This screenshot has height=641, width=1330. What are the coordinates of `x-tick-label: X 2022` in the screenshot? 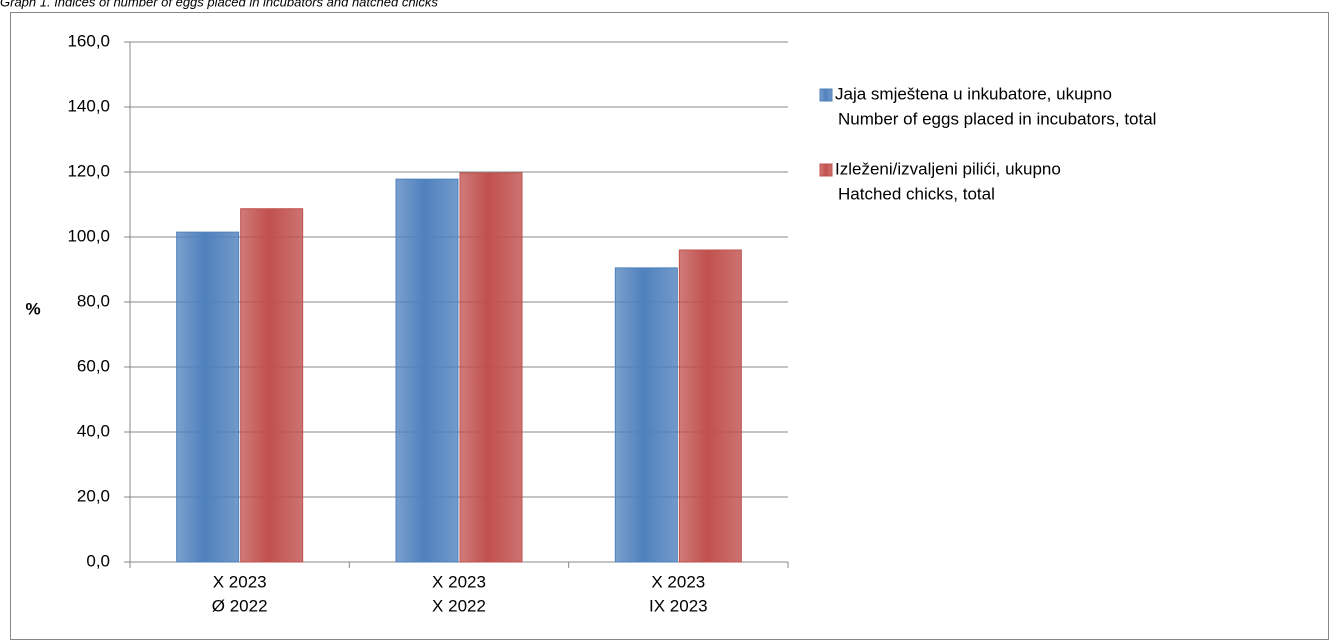 It's located at (459, 605).